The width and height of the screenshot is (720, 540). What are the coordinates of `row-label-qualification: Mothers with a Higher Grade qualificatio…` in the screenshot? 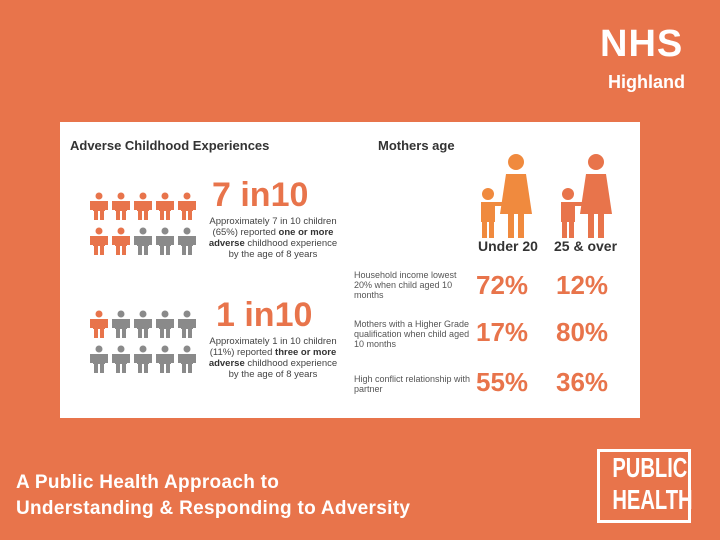 It's located at (412, 334).